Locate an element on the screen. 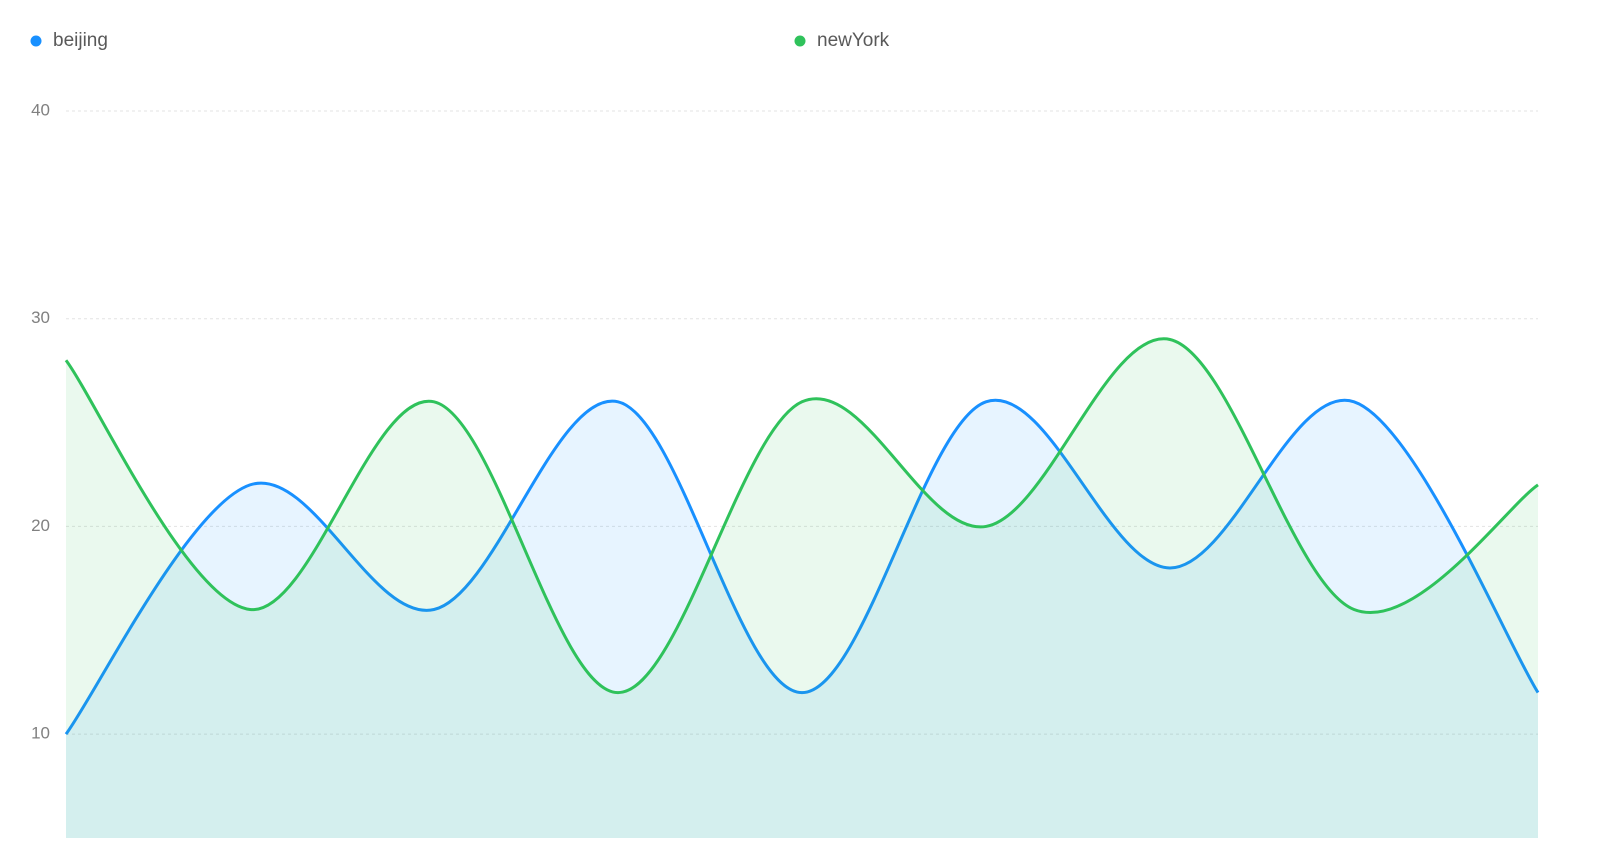 The image size is (1600, 856). y-tick-label: 10 is located at coordinates (40, 733).